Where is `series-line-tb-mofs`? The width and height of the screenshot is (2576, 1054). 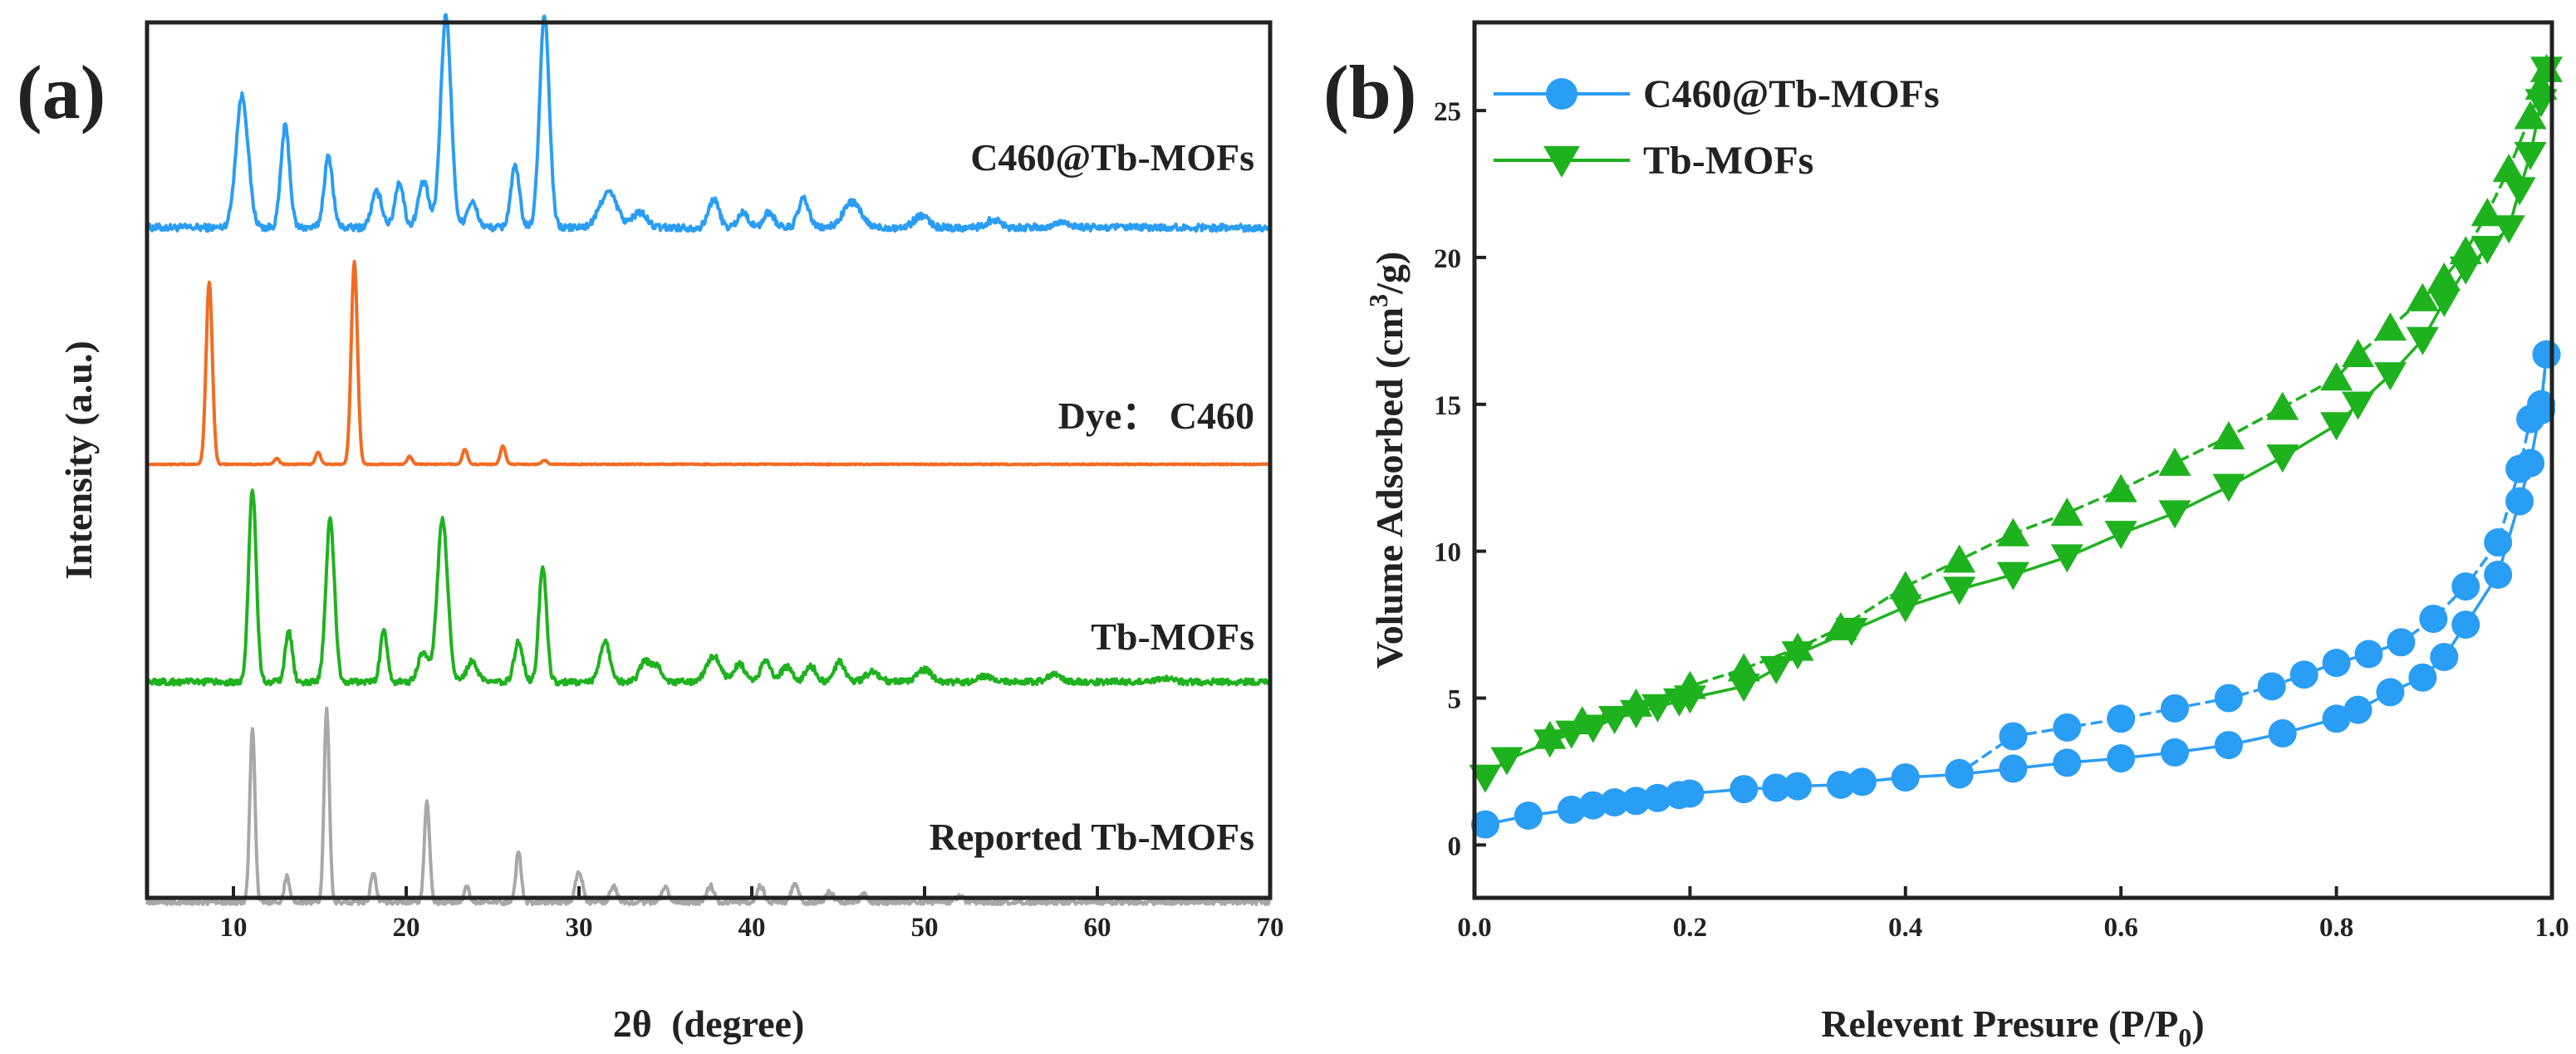
series-line-tb-mofs is located at coordinates (708, 587).